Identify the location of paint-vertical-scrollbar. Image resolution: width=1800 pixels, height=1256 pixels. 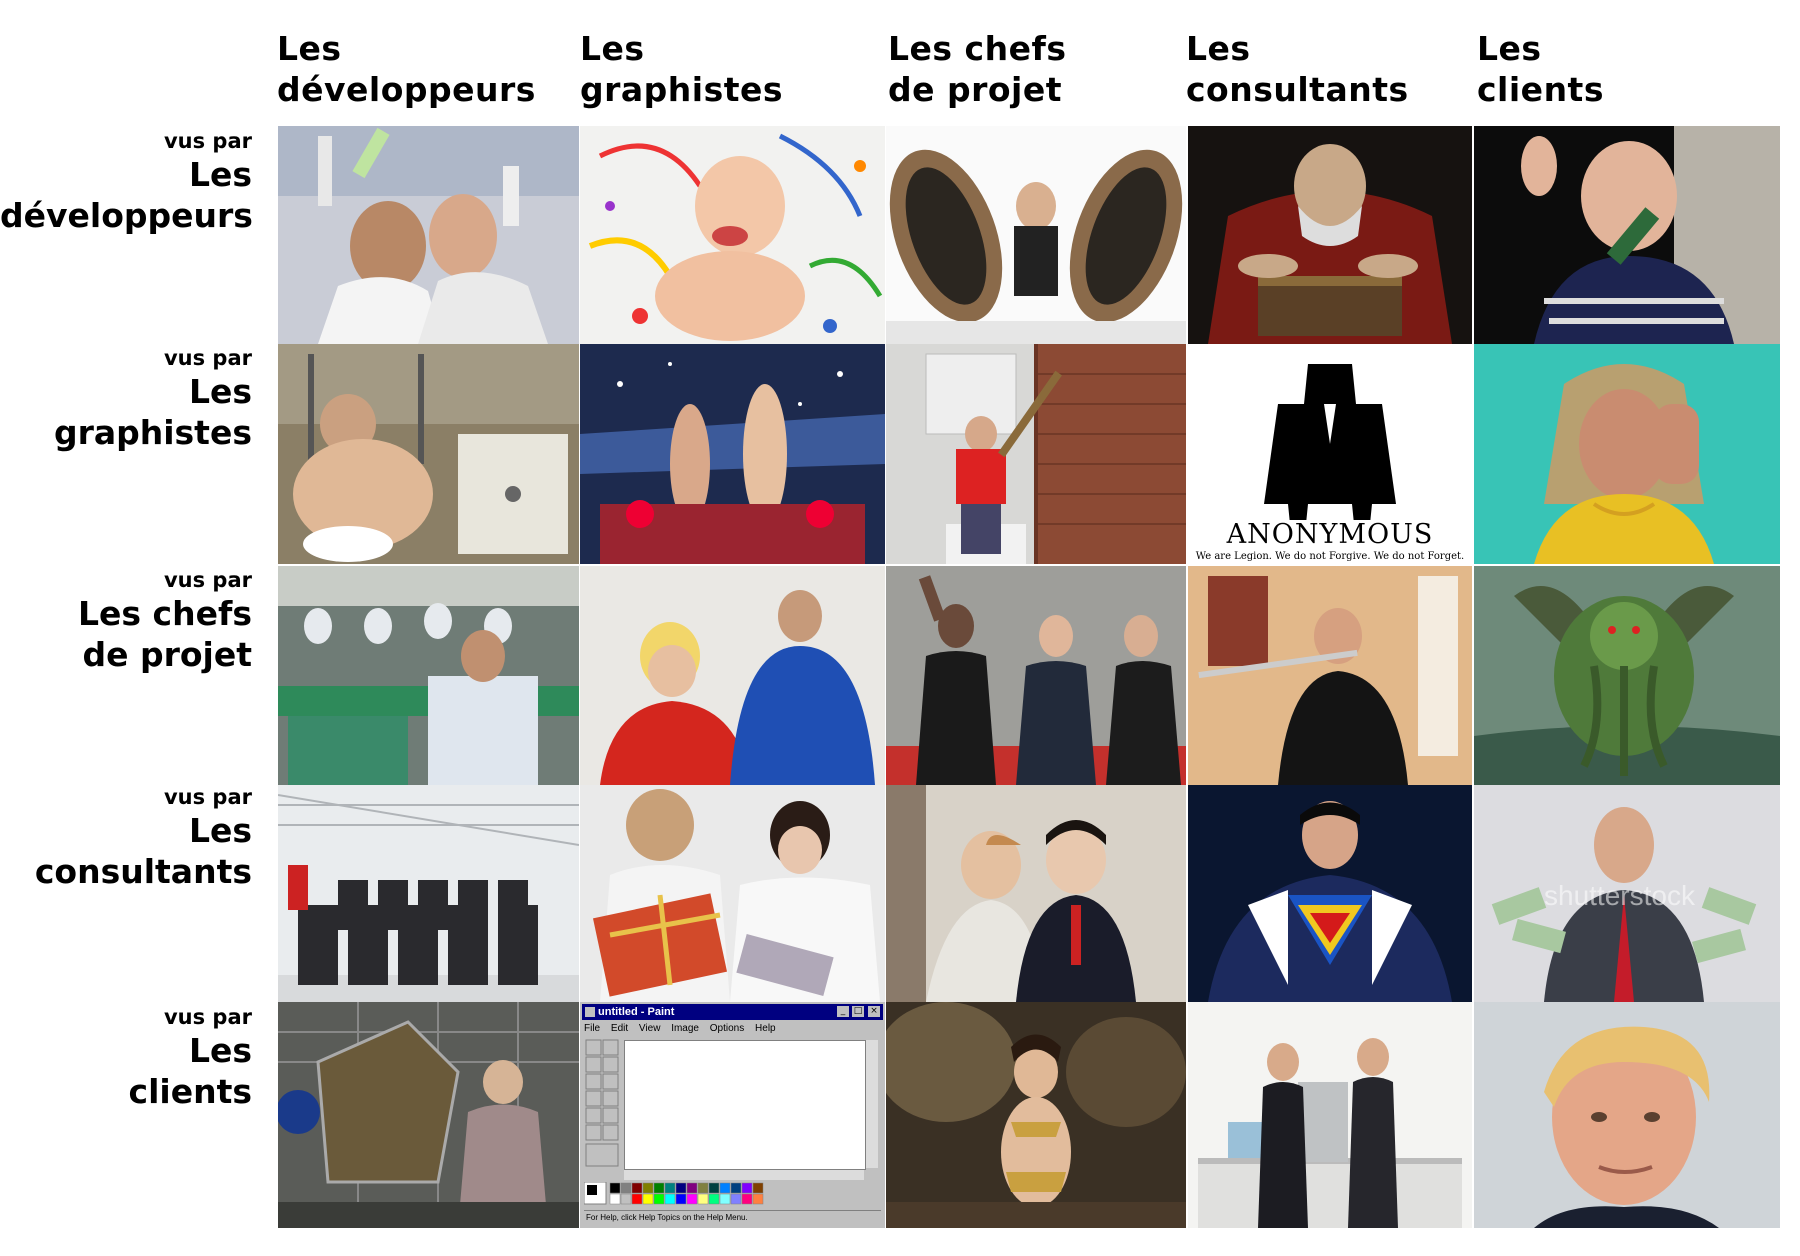
(872, 1104).